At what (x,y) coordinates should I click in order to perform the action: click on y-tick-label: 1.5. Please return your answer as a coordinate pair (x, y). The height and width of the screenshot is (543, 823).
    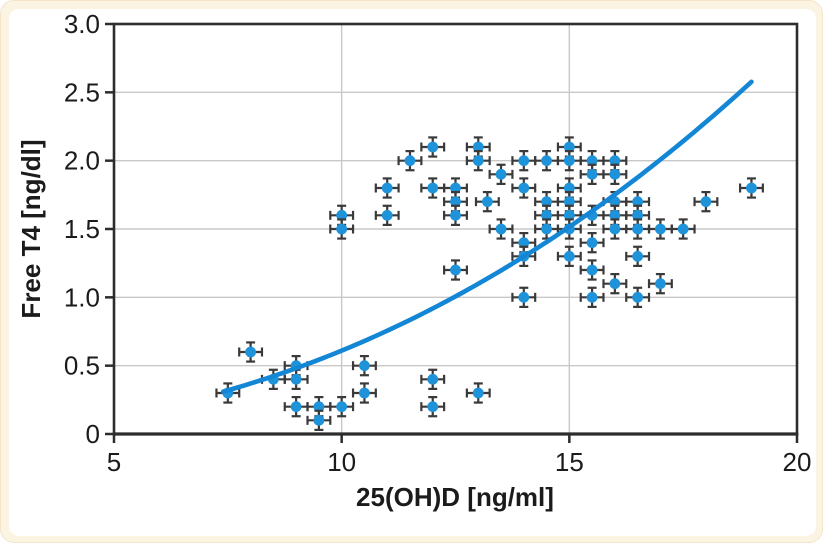
    Looking at the image, I should click on (82, 229).